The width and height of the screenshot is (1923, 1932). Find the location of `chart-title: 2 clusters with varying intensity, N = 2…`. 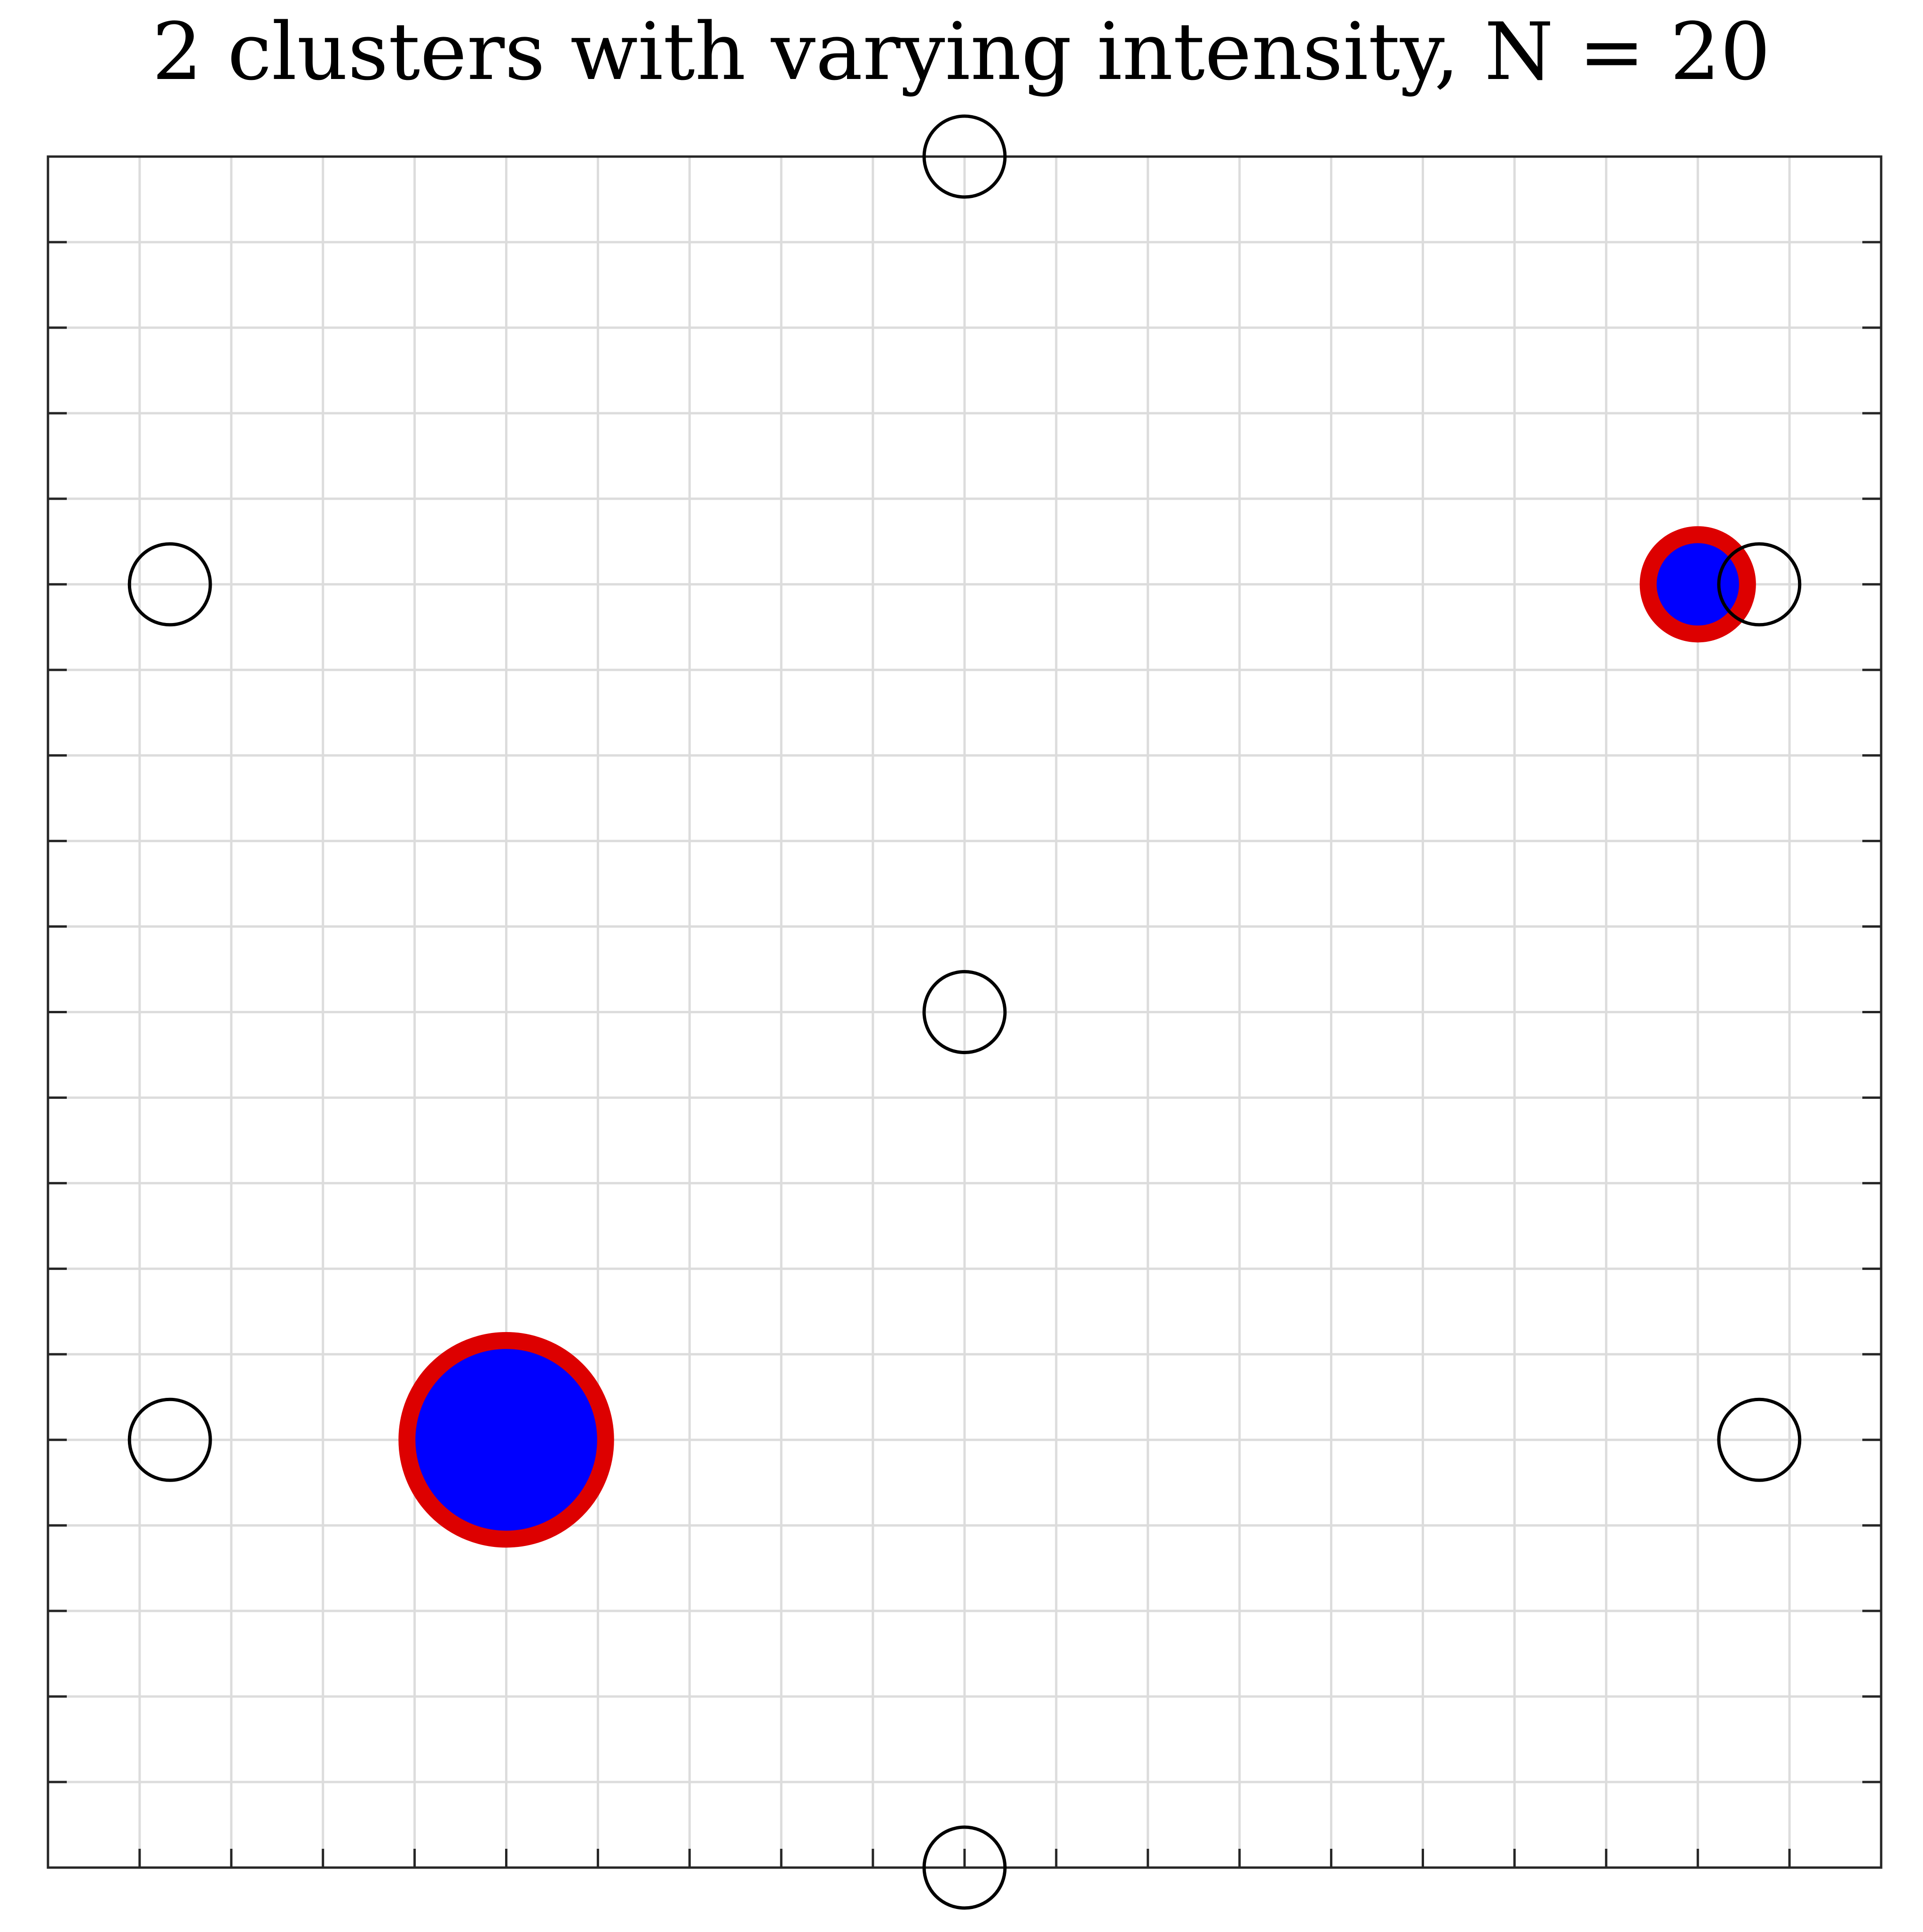

chart-title: 2 clusters with varying intensity, N = 2… is located at coordinates (961, 52).